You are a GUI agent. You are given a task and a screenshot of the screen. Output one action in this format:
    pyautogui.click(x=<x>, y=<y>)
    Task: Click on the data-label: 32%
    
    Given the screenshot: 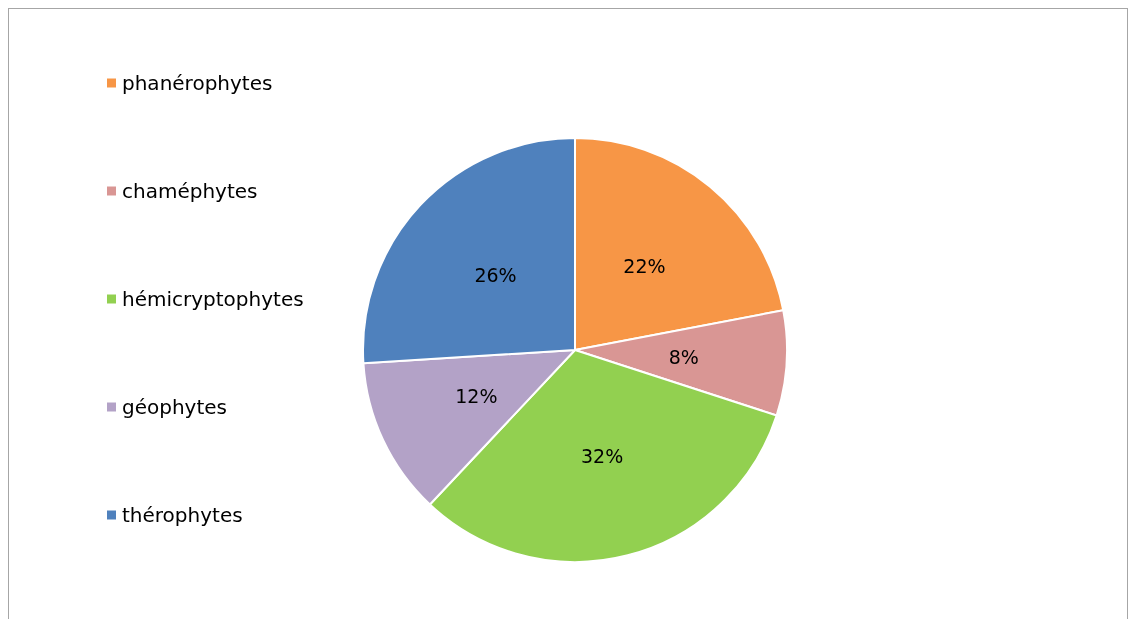 What is the action you would take?
    pyautogui.click(x=602, y=455)
    